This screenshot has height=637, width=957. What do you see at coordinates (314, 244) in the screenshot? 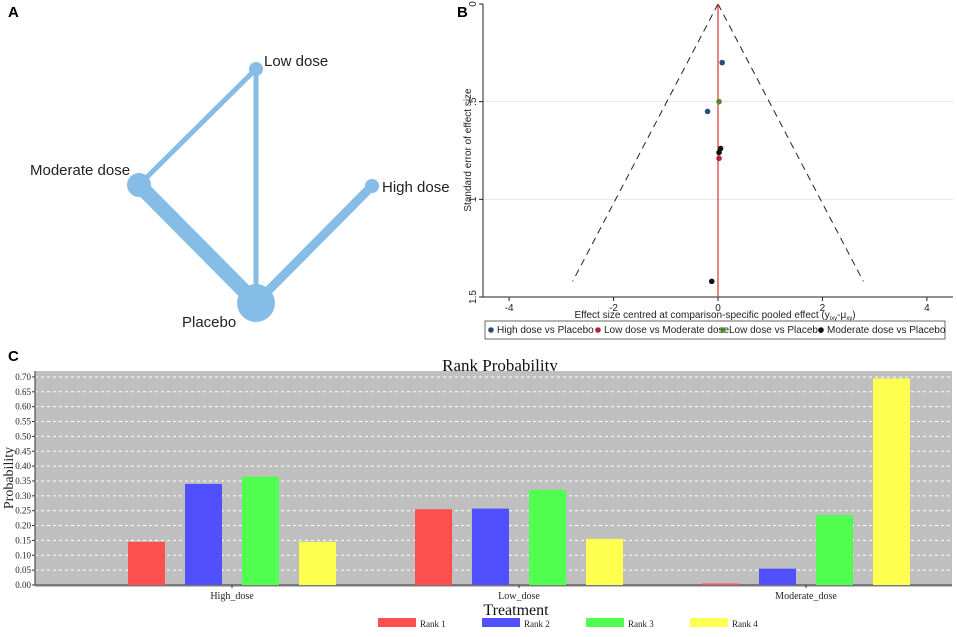
I see `edge-high-placebo` at bounding box center [314, 244].